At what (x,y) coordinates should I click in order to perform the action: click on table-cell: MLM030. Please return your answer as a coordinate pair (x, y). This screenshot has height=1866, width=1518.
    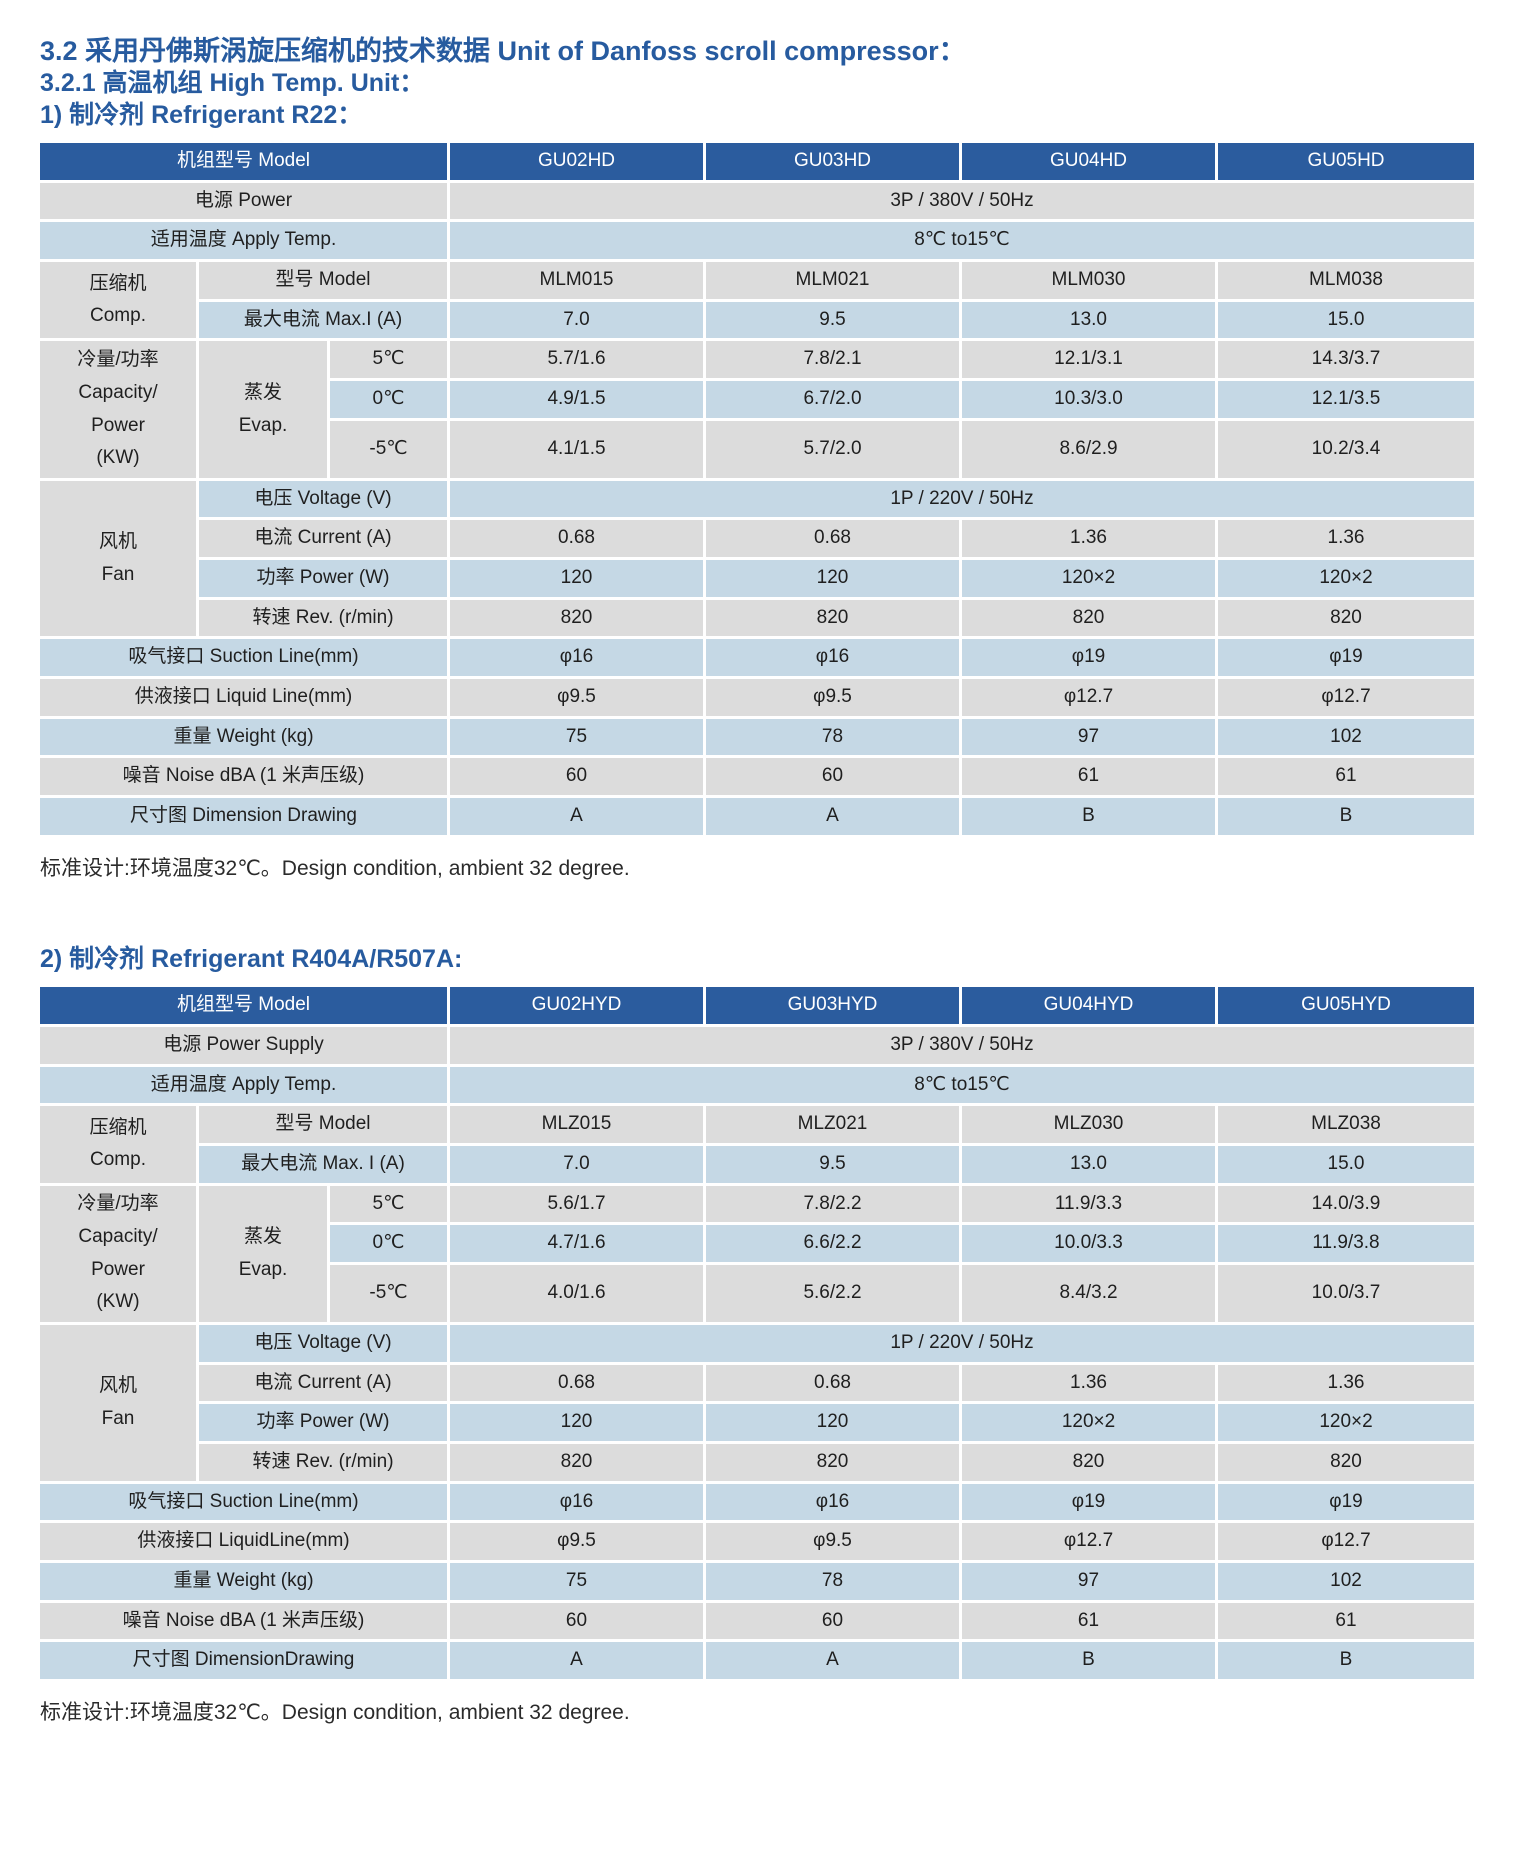
    Looking at the image, I should click on (1090, 282).